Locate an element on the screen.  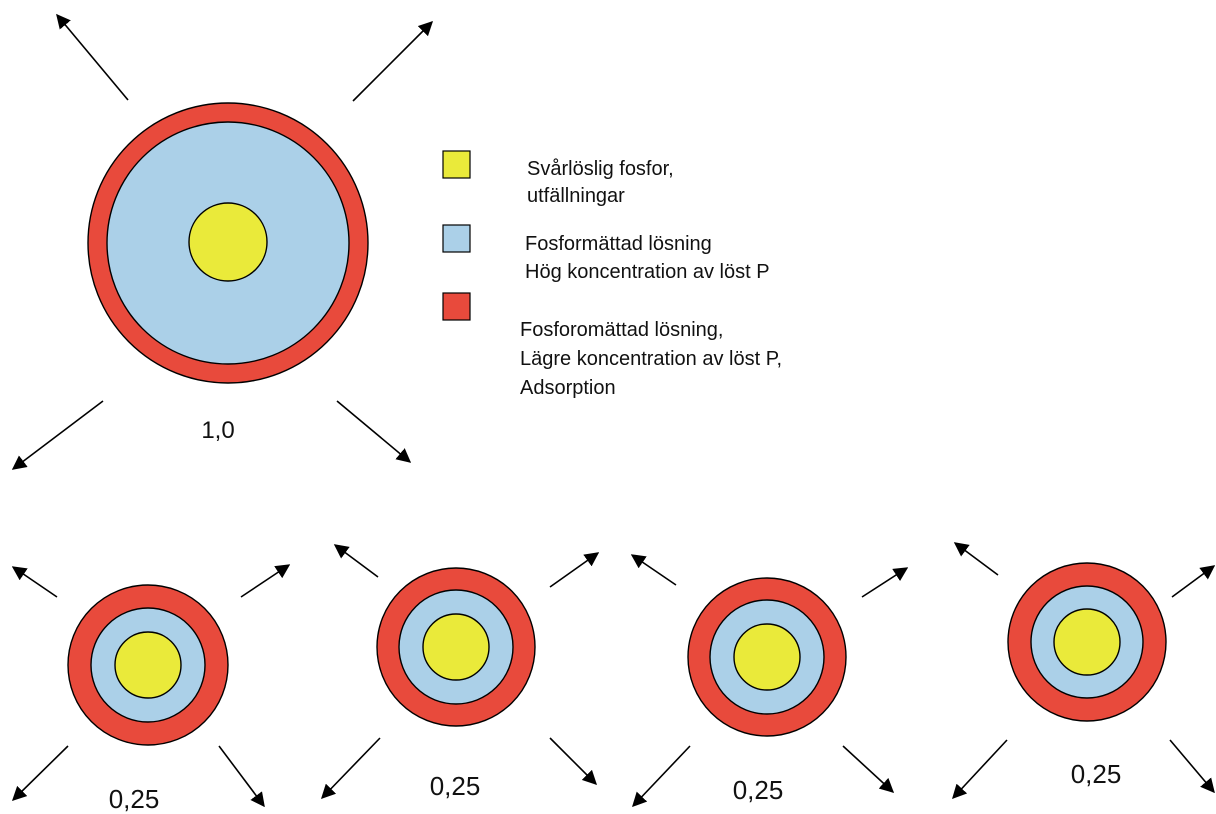
legend-item-precipitate: Svårlöslig fosfor, utfällningar is located at coordinates (558, 178).